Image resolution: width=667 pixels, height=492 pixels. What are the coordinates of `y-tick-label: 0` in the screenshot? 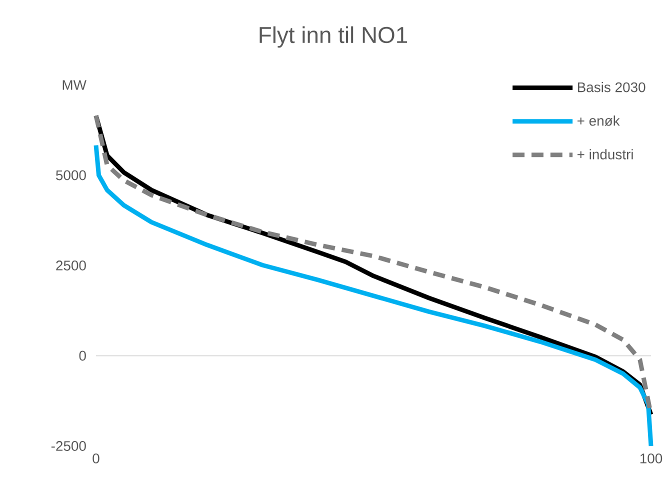 It's located at (82, 355).